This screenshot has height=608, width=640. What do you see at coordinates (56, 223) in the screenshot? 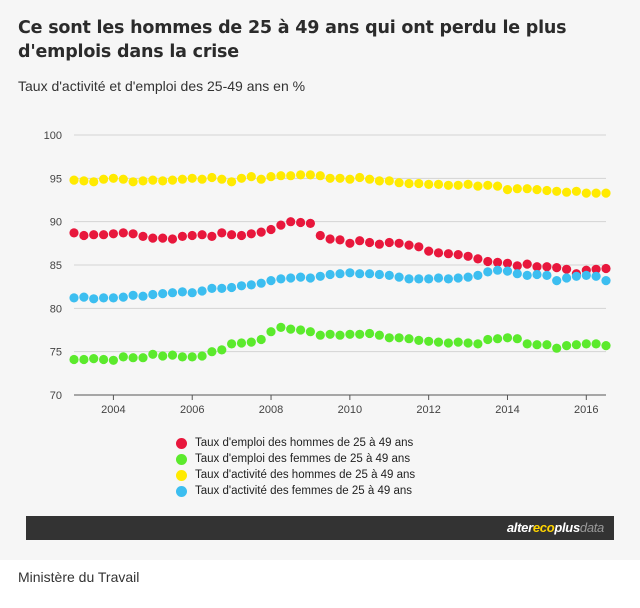
I see `y-tick-label: 90` at bounding box center [56, 223].